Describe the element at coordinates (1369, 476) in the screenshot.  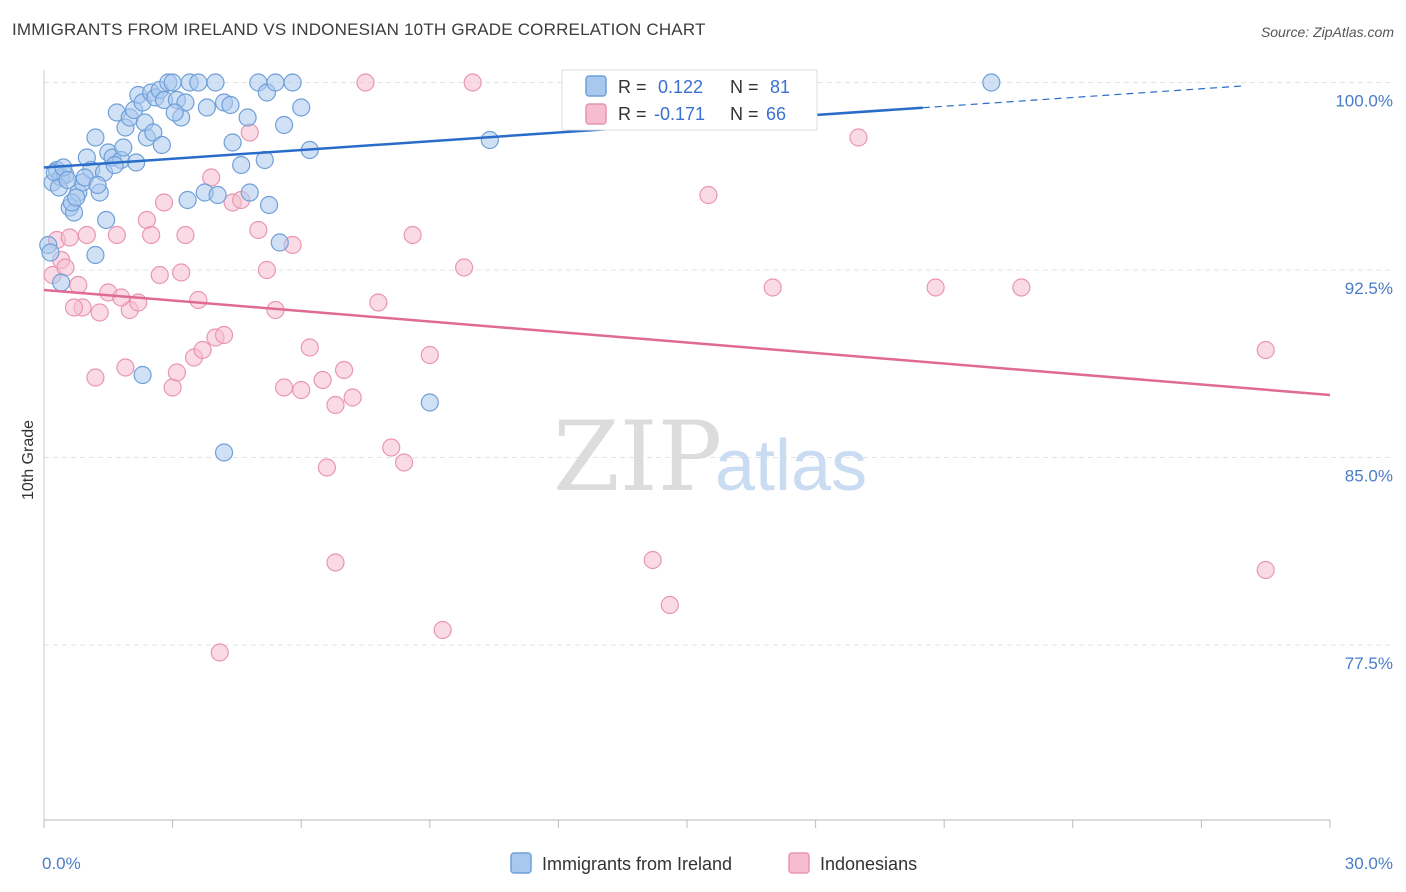
I see `y-tick-label-1: 85.0%` at that location.